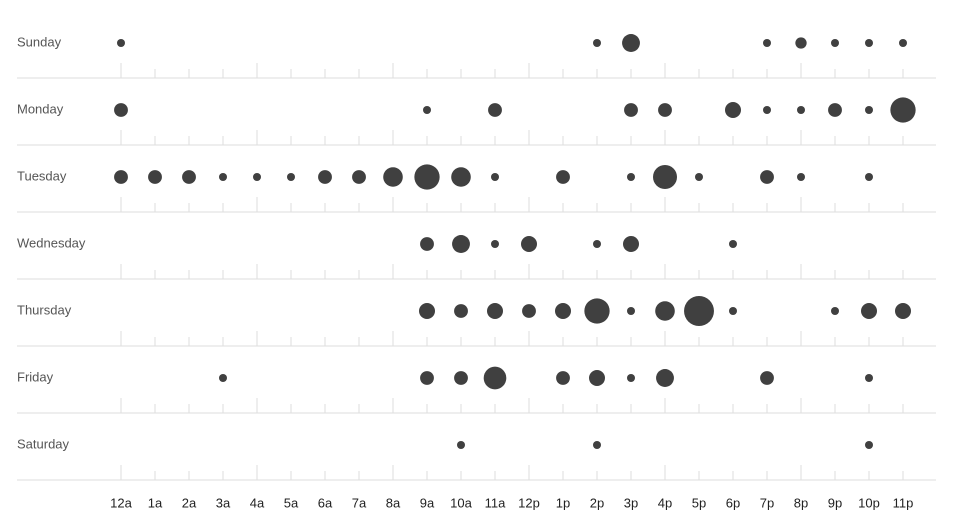 The width and height of the screenshot is (966, 530). I want to click on x-tick-label: 12a, so click(121, 502).